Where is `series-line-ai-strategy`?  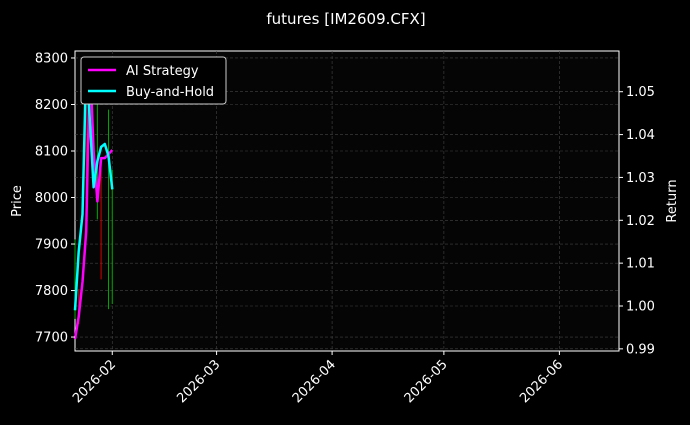
series-line-ai-strategy is located at coordinates (93, 199).